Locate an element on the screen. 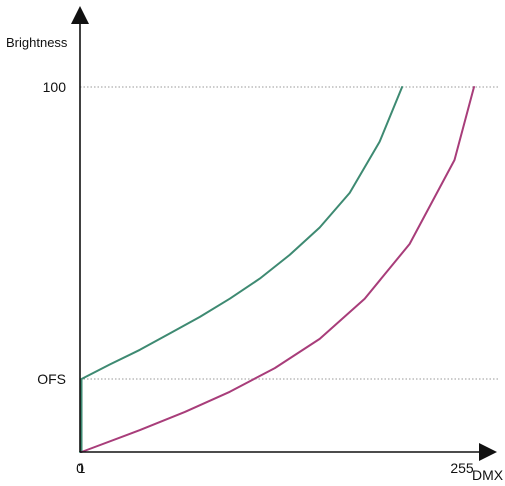 This screenshot has width=505, height=486. x-tick-label-255: 255 is located at coordinates (462, 468).